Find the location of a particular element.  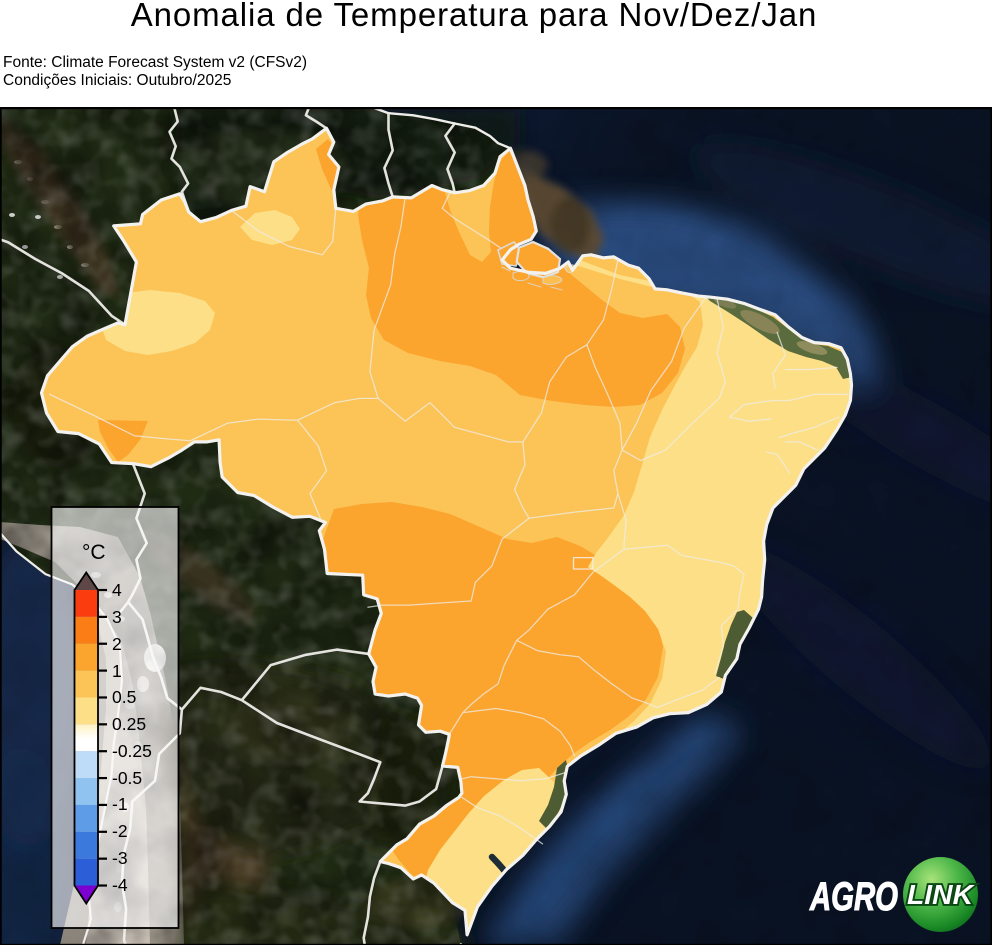

svg-text: 0.5 is located at coordinates (124, 697).